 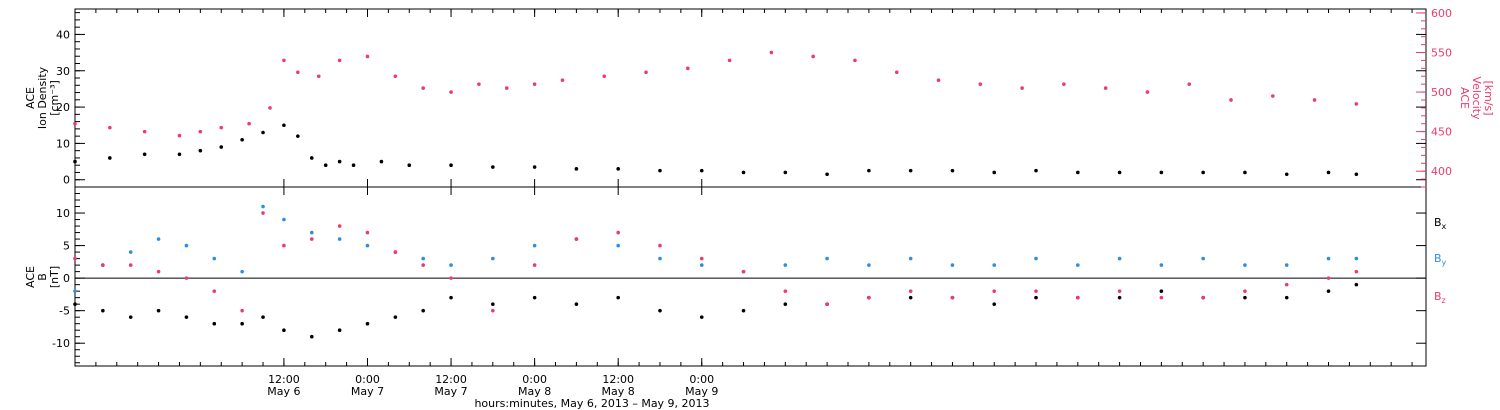 What do you see at coordinates (42, 277) in the screenshot?
I see `b-axis-title-line2: B` at bounding box center [42, 277].